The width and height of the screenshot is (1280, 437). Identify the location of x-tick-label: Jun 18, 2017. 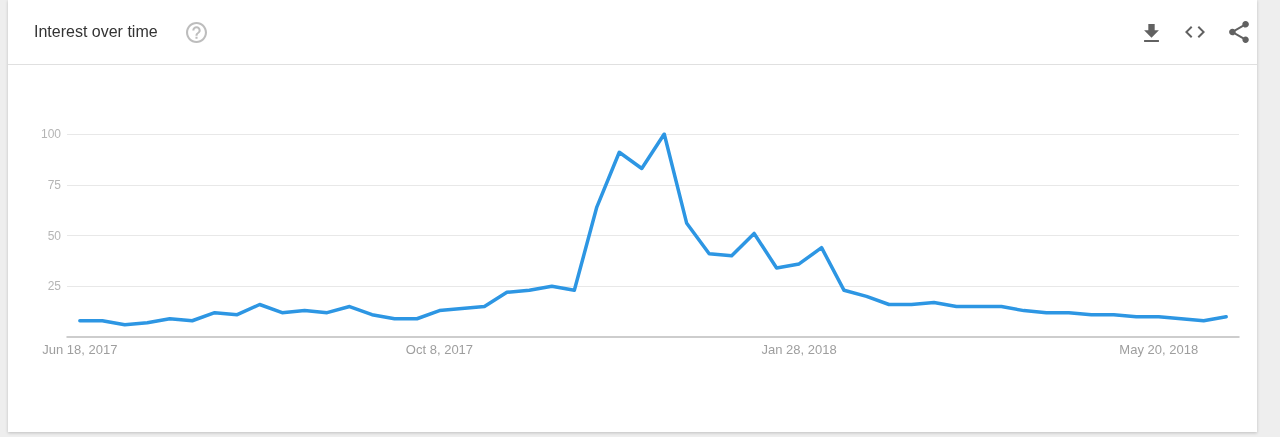
(80, 349).